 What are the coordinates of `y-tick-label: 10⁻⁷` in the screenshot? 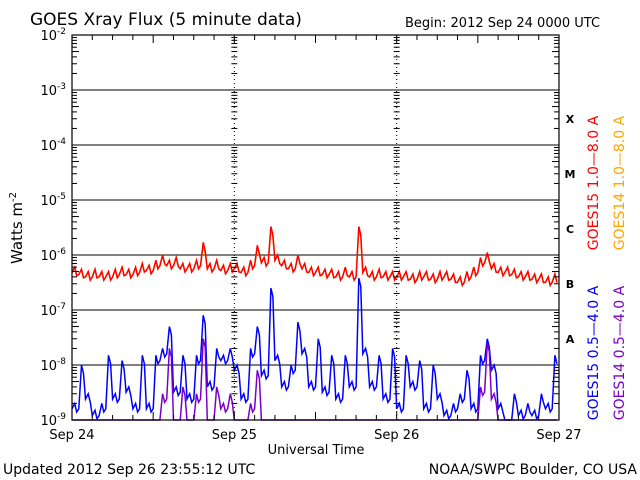 It's located at (53, 310).